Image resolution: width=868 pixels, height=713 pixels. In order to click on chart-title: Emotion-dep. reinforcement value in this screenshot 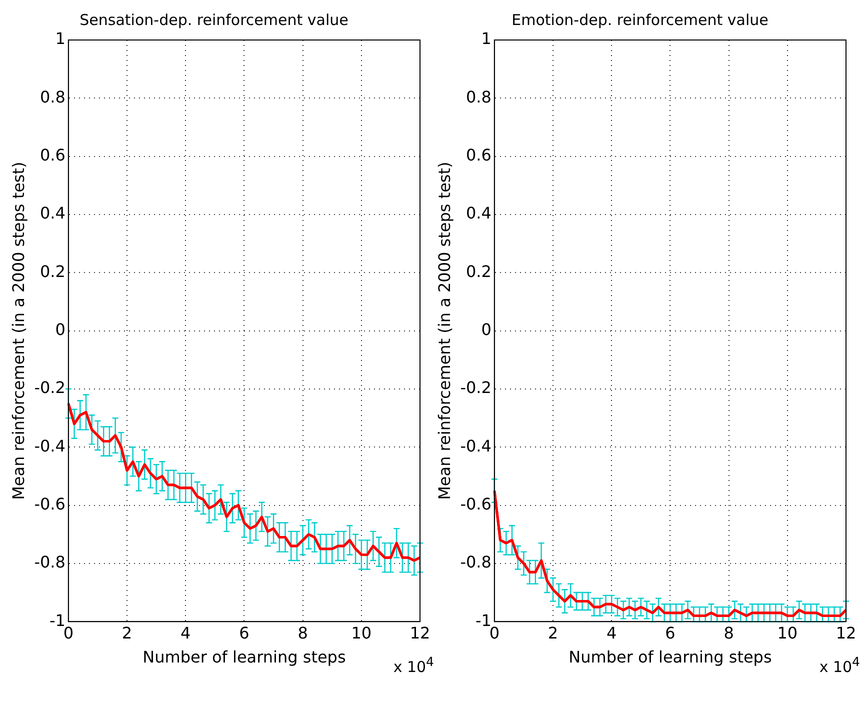, I will do `click(640, 19)`.